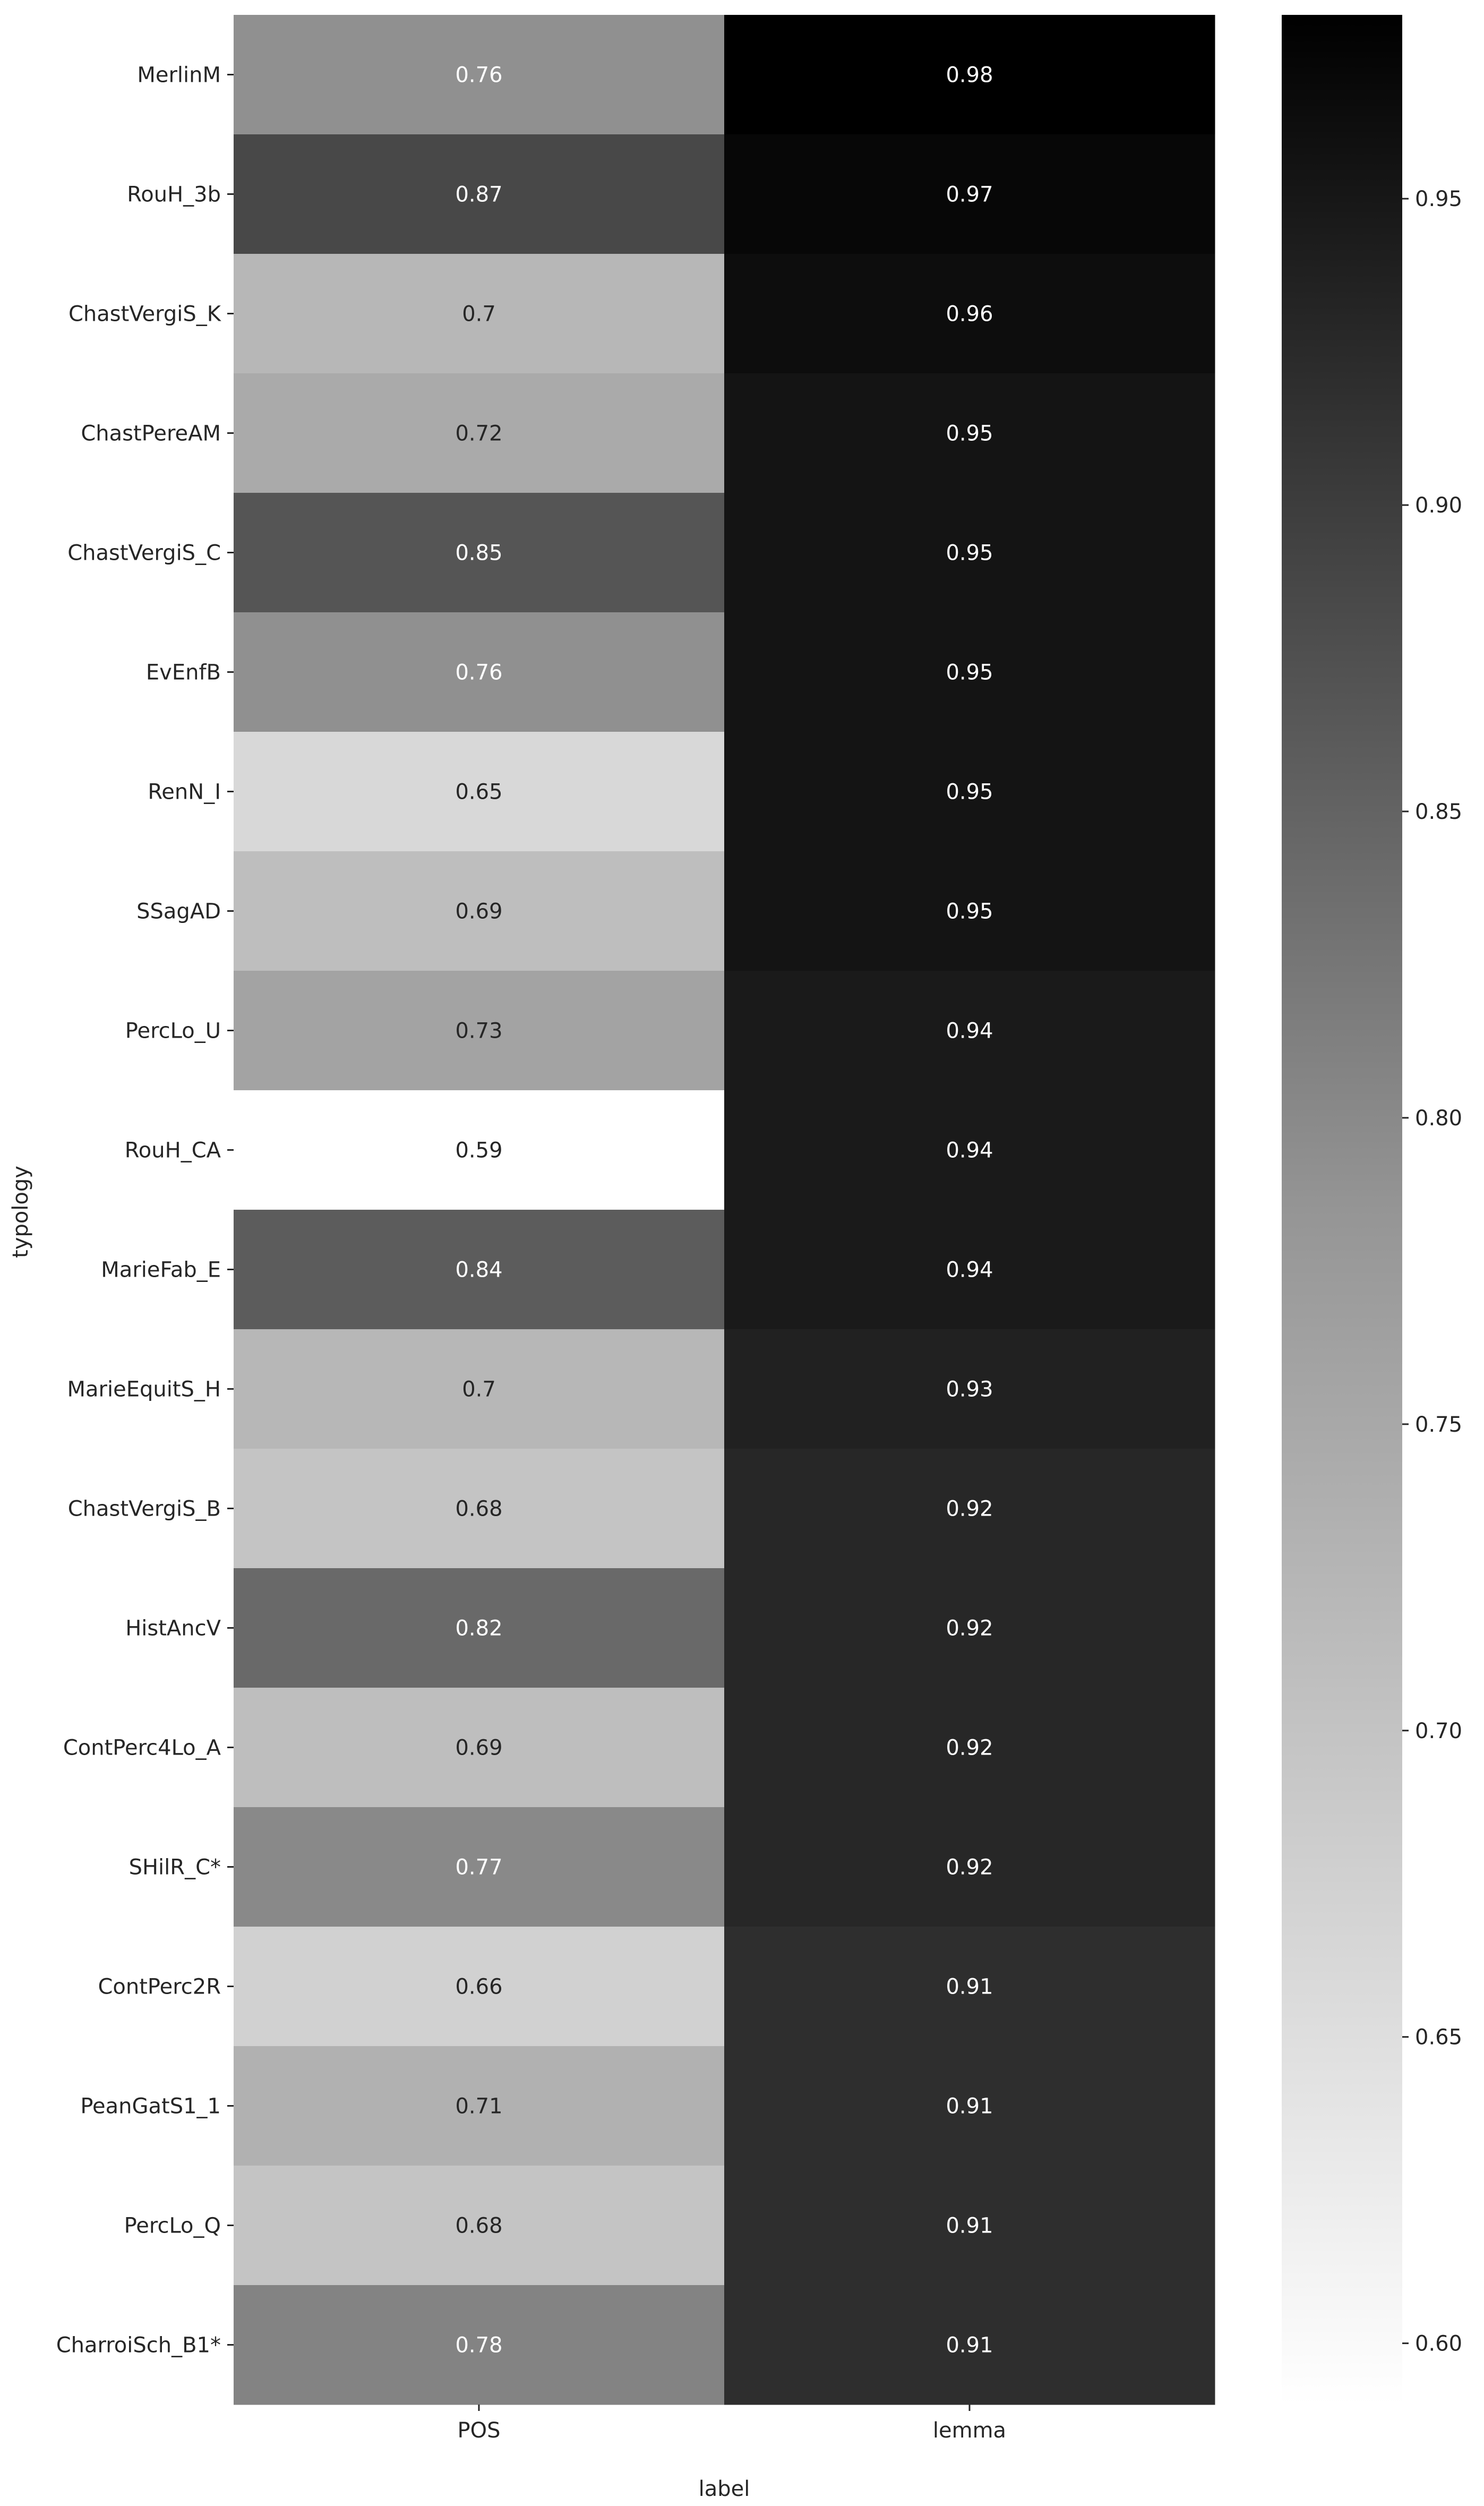 This screenshot has height=2506, width=1484. Describe the element at coordinates (173, 1629) in the screenshot. I see `y-tick-label: HistAncV` at that location.